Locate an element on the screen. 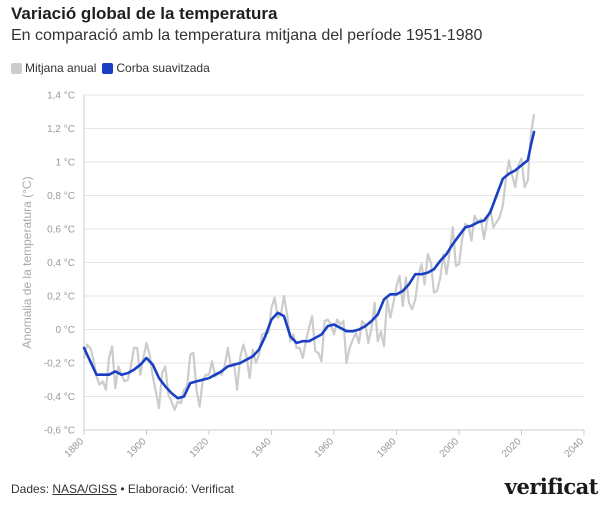  x-tick-label: 1980 is located at coordinates (387, 448).